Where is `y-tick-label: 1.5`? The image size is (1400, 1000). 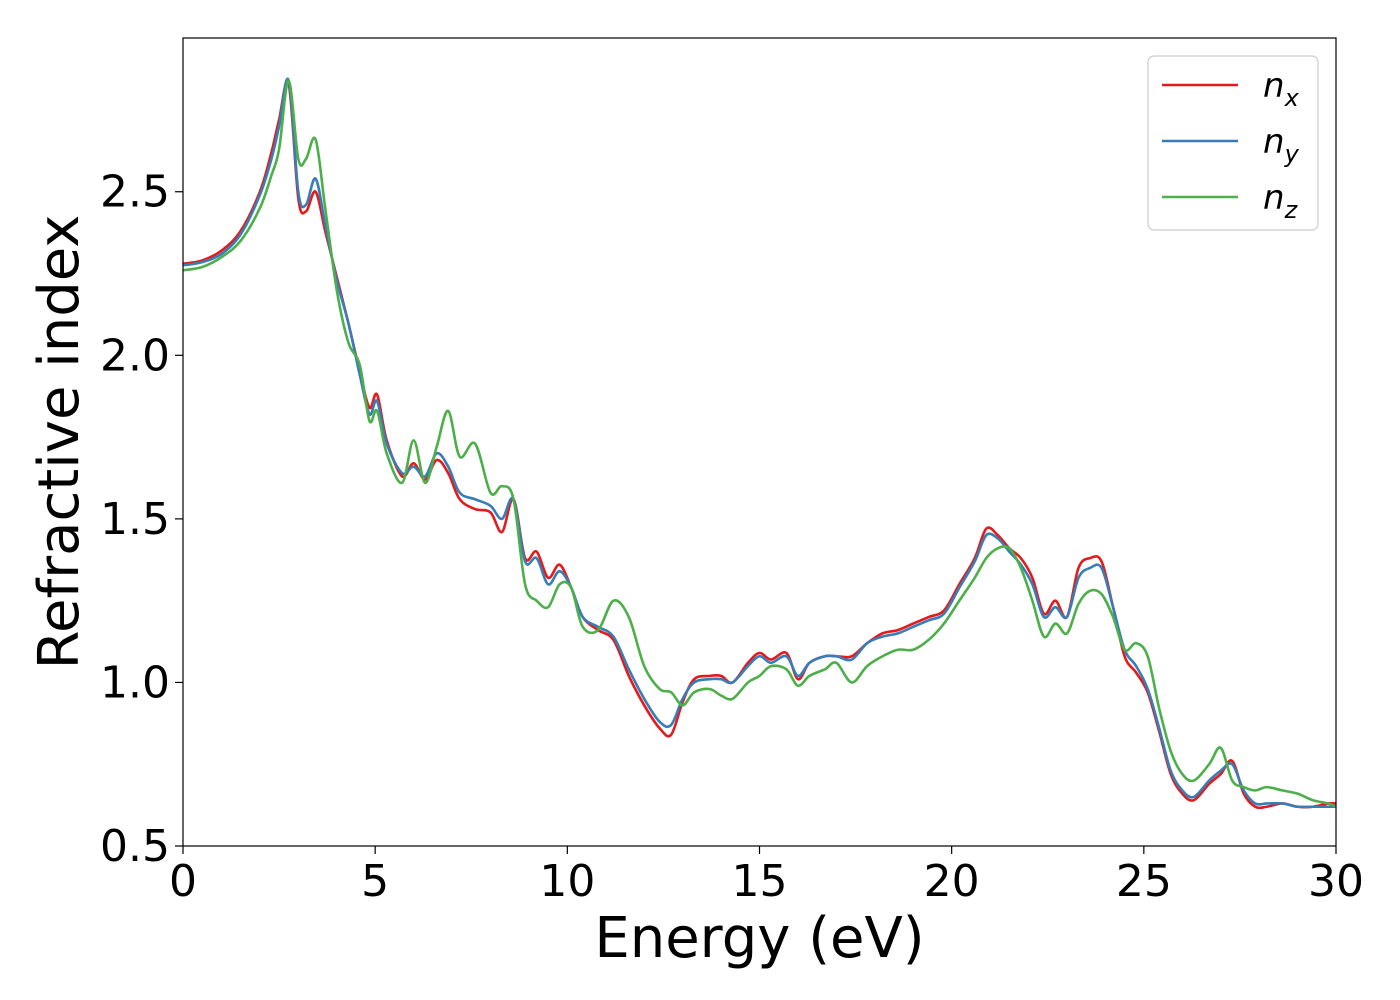
y-tick-label: 1.5 is located at coordinates (135, 519).